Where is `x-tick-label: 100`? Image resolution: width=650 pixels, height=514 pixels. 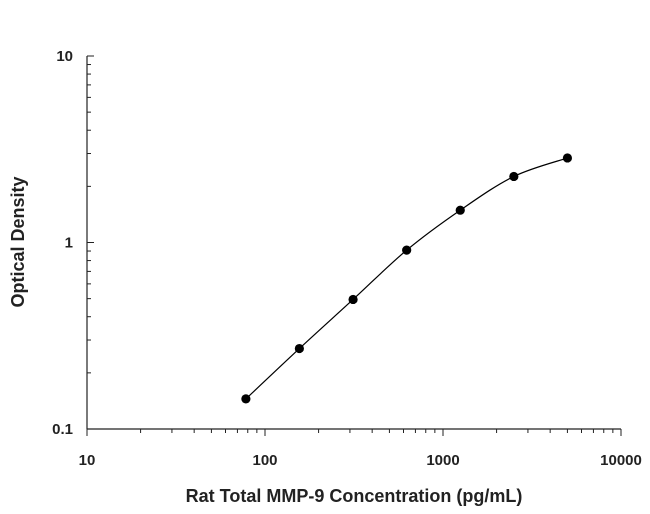
x-tick-label: 100 is located at coordinates (264, 460).